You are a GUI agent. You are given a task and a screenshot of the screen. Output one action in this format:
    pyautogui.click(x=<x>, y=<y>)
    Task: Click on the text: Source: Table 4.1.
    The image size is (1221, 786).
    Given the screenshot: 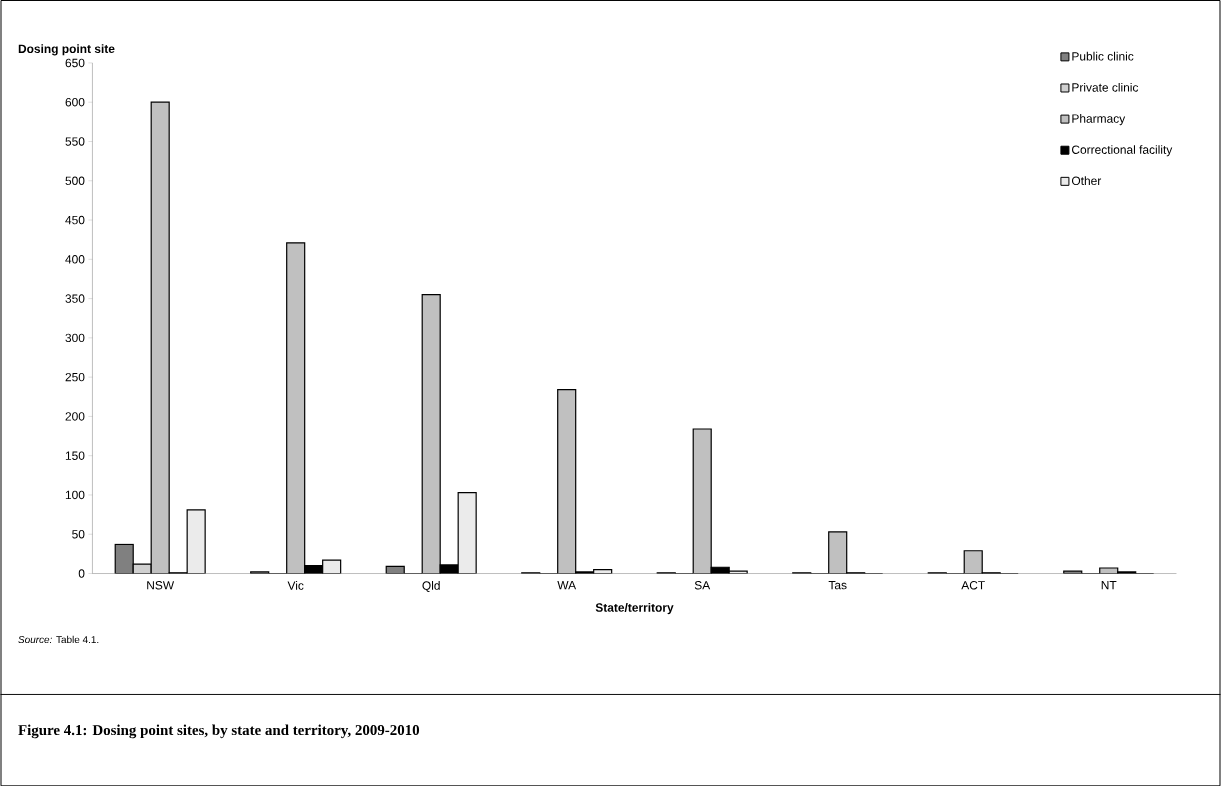 What is the action you would take?
    pyautogui.click(x=58, y=639)
    